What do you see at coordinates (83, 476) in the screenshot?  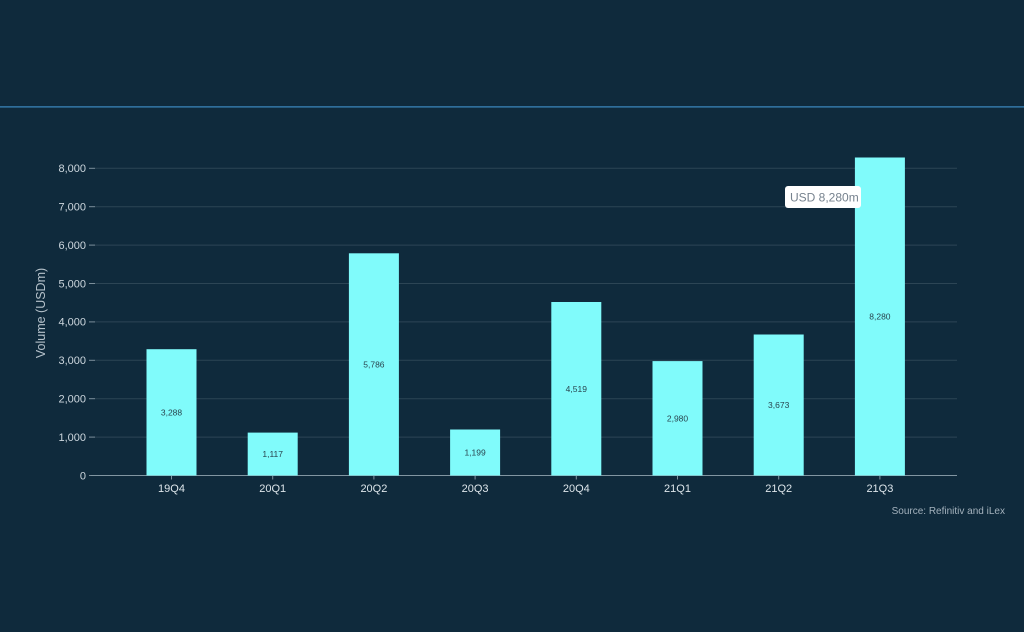 I see `svg-text: 0` at bounding box center [83, 476].